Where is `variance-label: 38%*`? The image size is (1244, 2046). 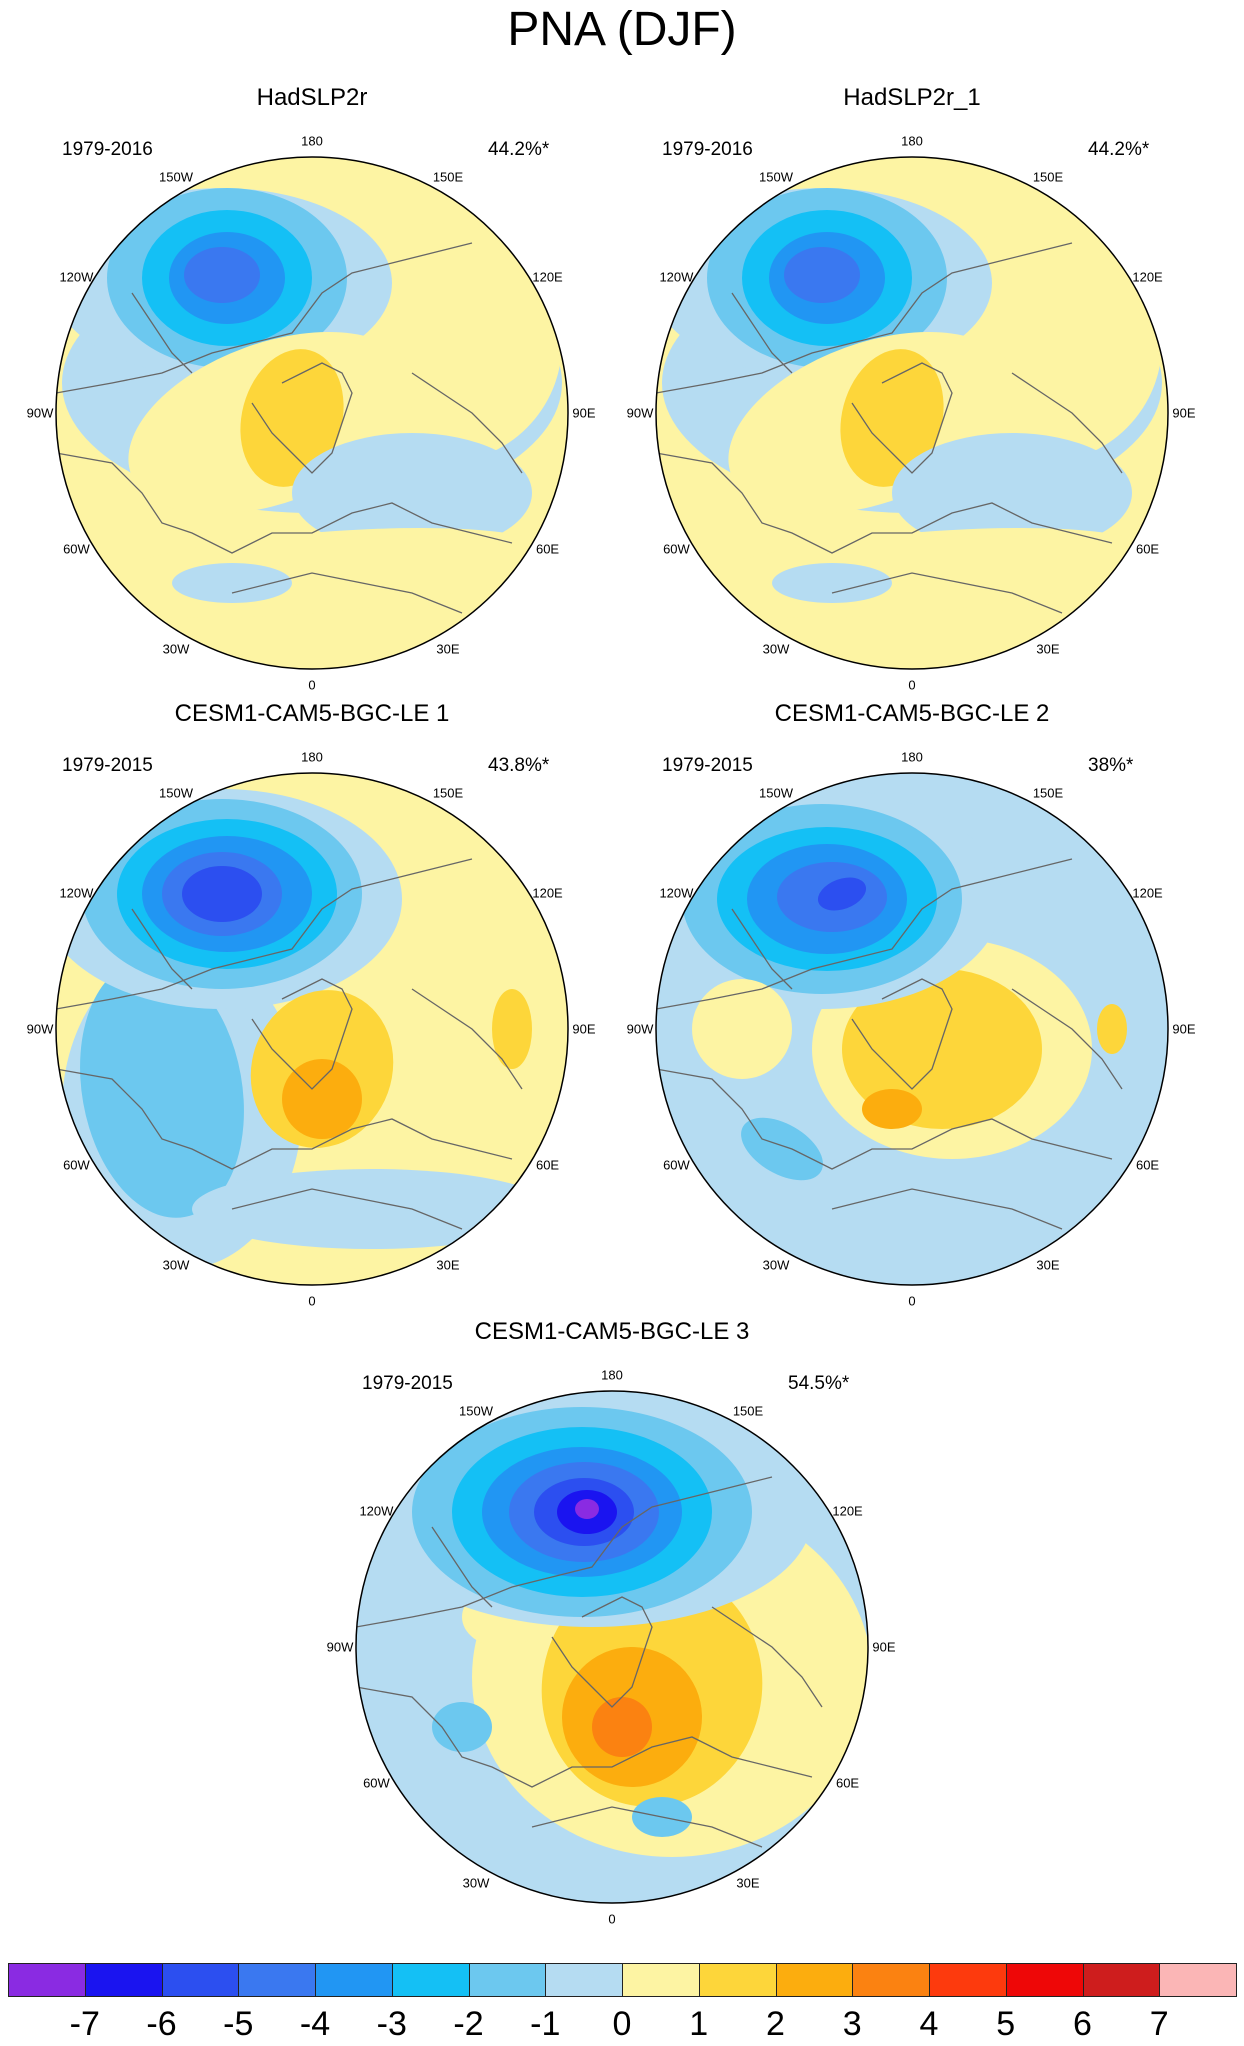 variance-label: 38%* is located at coordinates (1111, 765).